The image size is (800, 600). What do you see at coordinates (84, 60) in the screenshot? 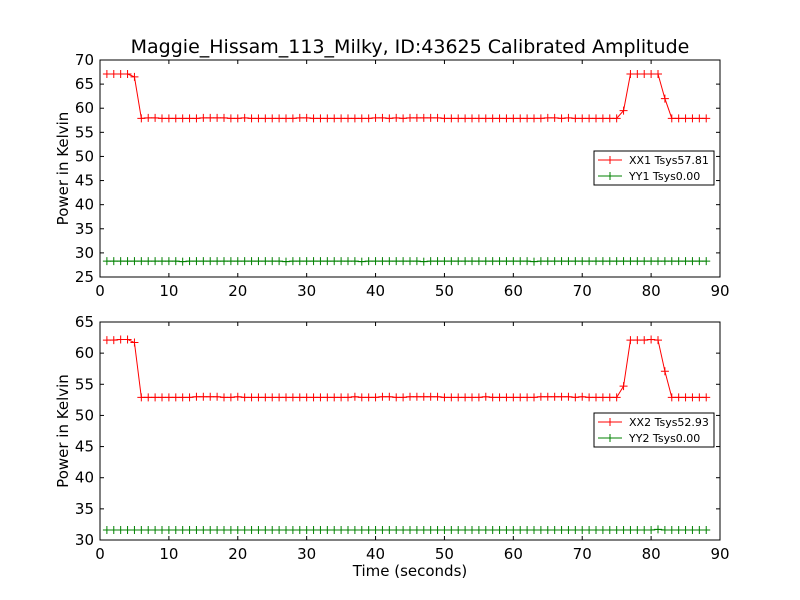
I see `y-tick-label: 70` at bounding box center [84, 60].